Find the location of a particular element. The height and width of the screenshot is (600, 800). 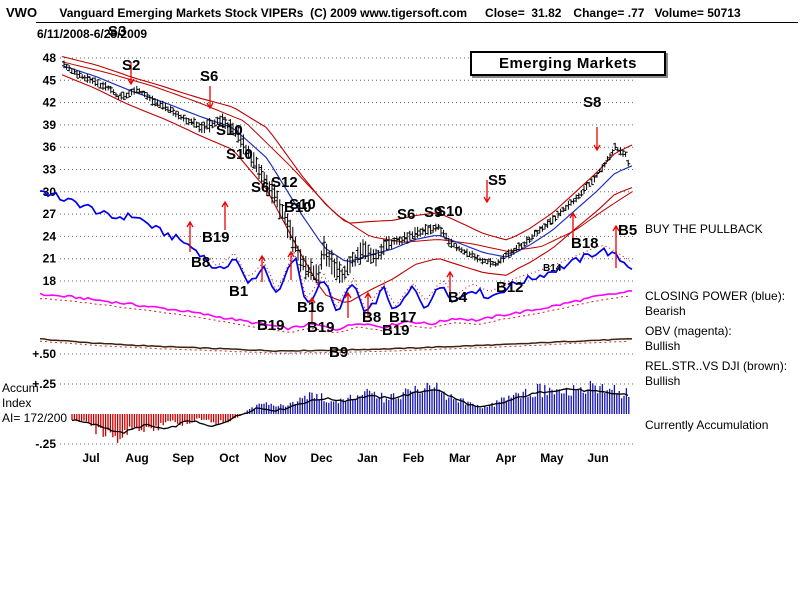

x-axis-month-label: Feb is located at coordinates (413, 458).